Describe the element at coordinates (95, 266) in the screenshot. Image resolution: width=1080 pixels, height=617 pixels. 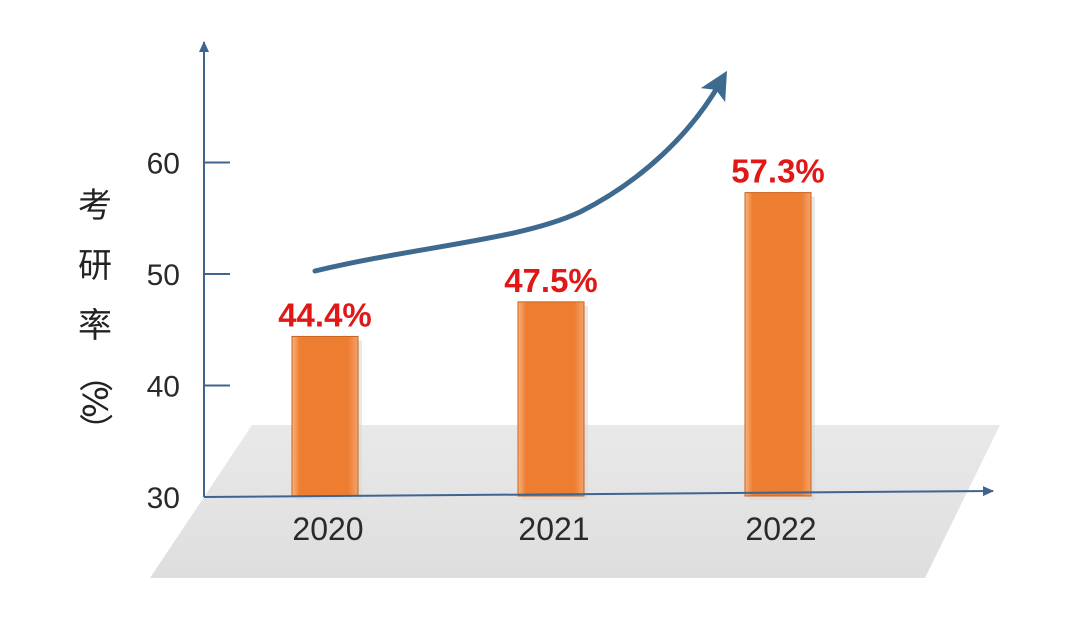
I see `y-axis-label-char: 研` at that location.